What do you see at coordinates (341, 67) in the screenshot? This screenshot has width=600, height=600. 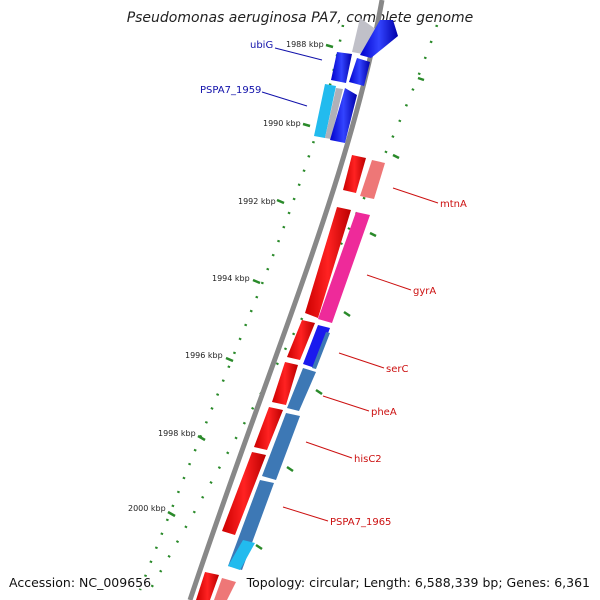 I see `feature-ubiG` at bounding box center [341, 67].